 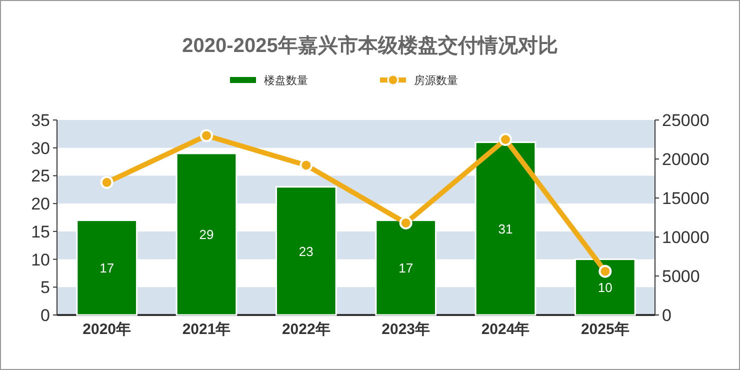 I want to click on x-tick-label: 2022年, so click(x=306, y=329).